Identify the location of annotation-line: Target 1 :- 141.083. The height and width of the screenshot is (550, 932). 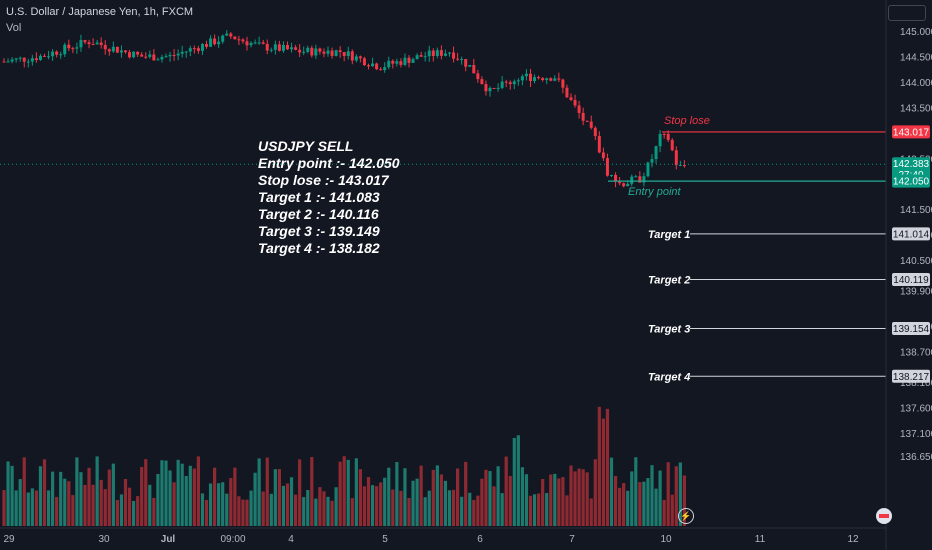
(319, 197).